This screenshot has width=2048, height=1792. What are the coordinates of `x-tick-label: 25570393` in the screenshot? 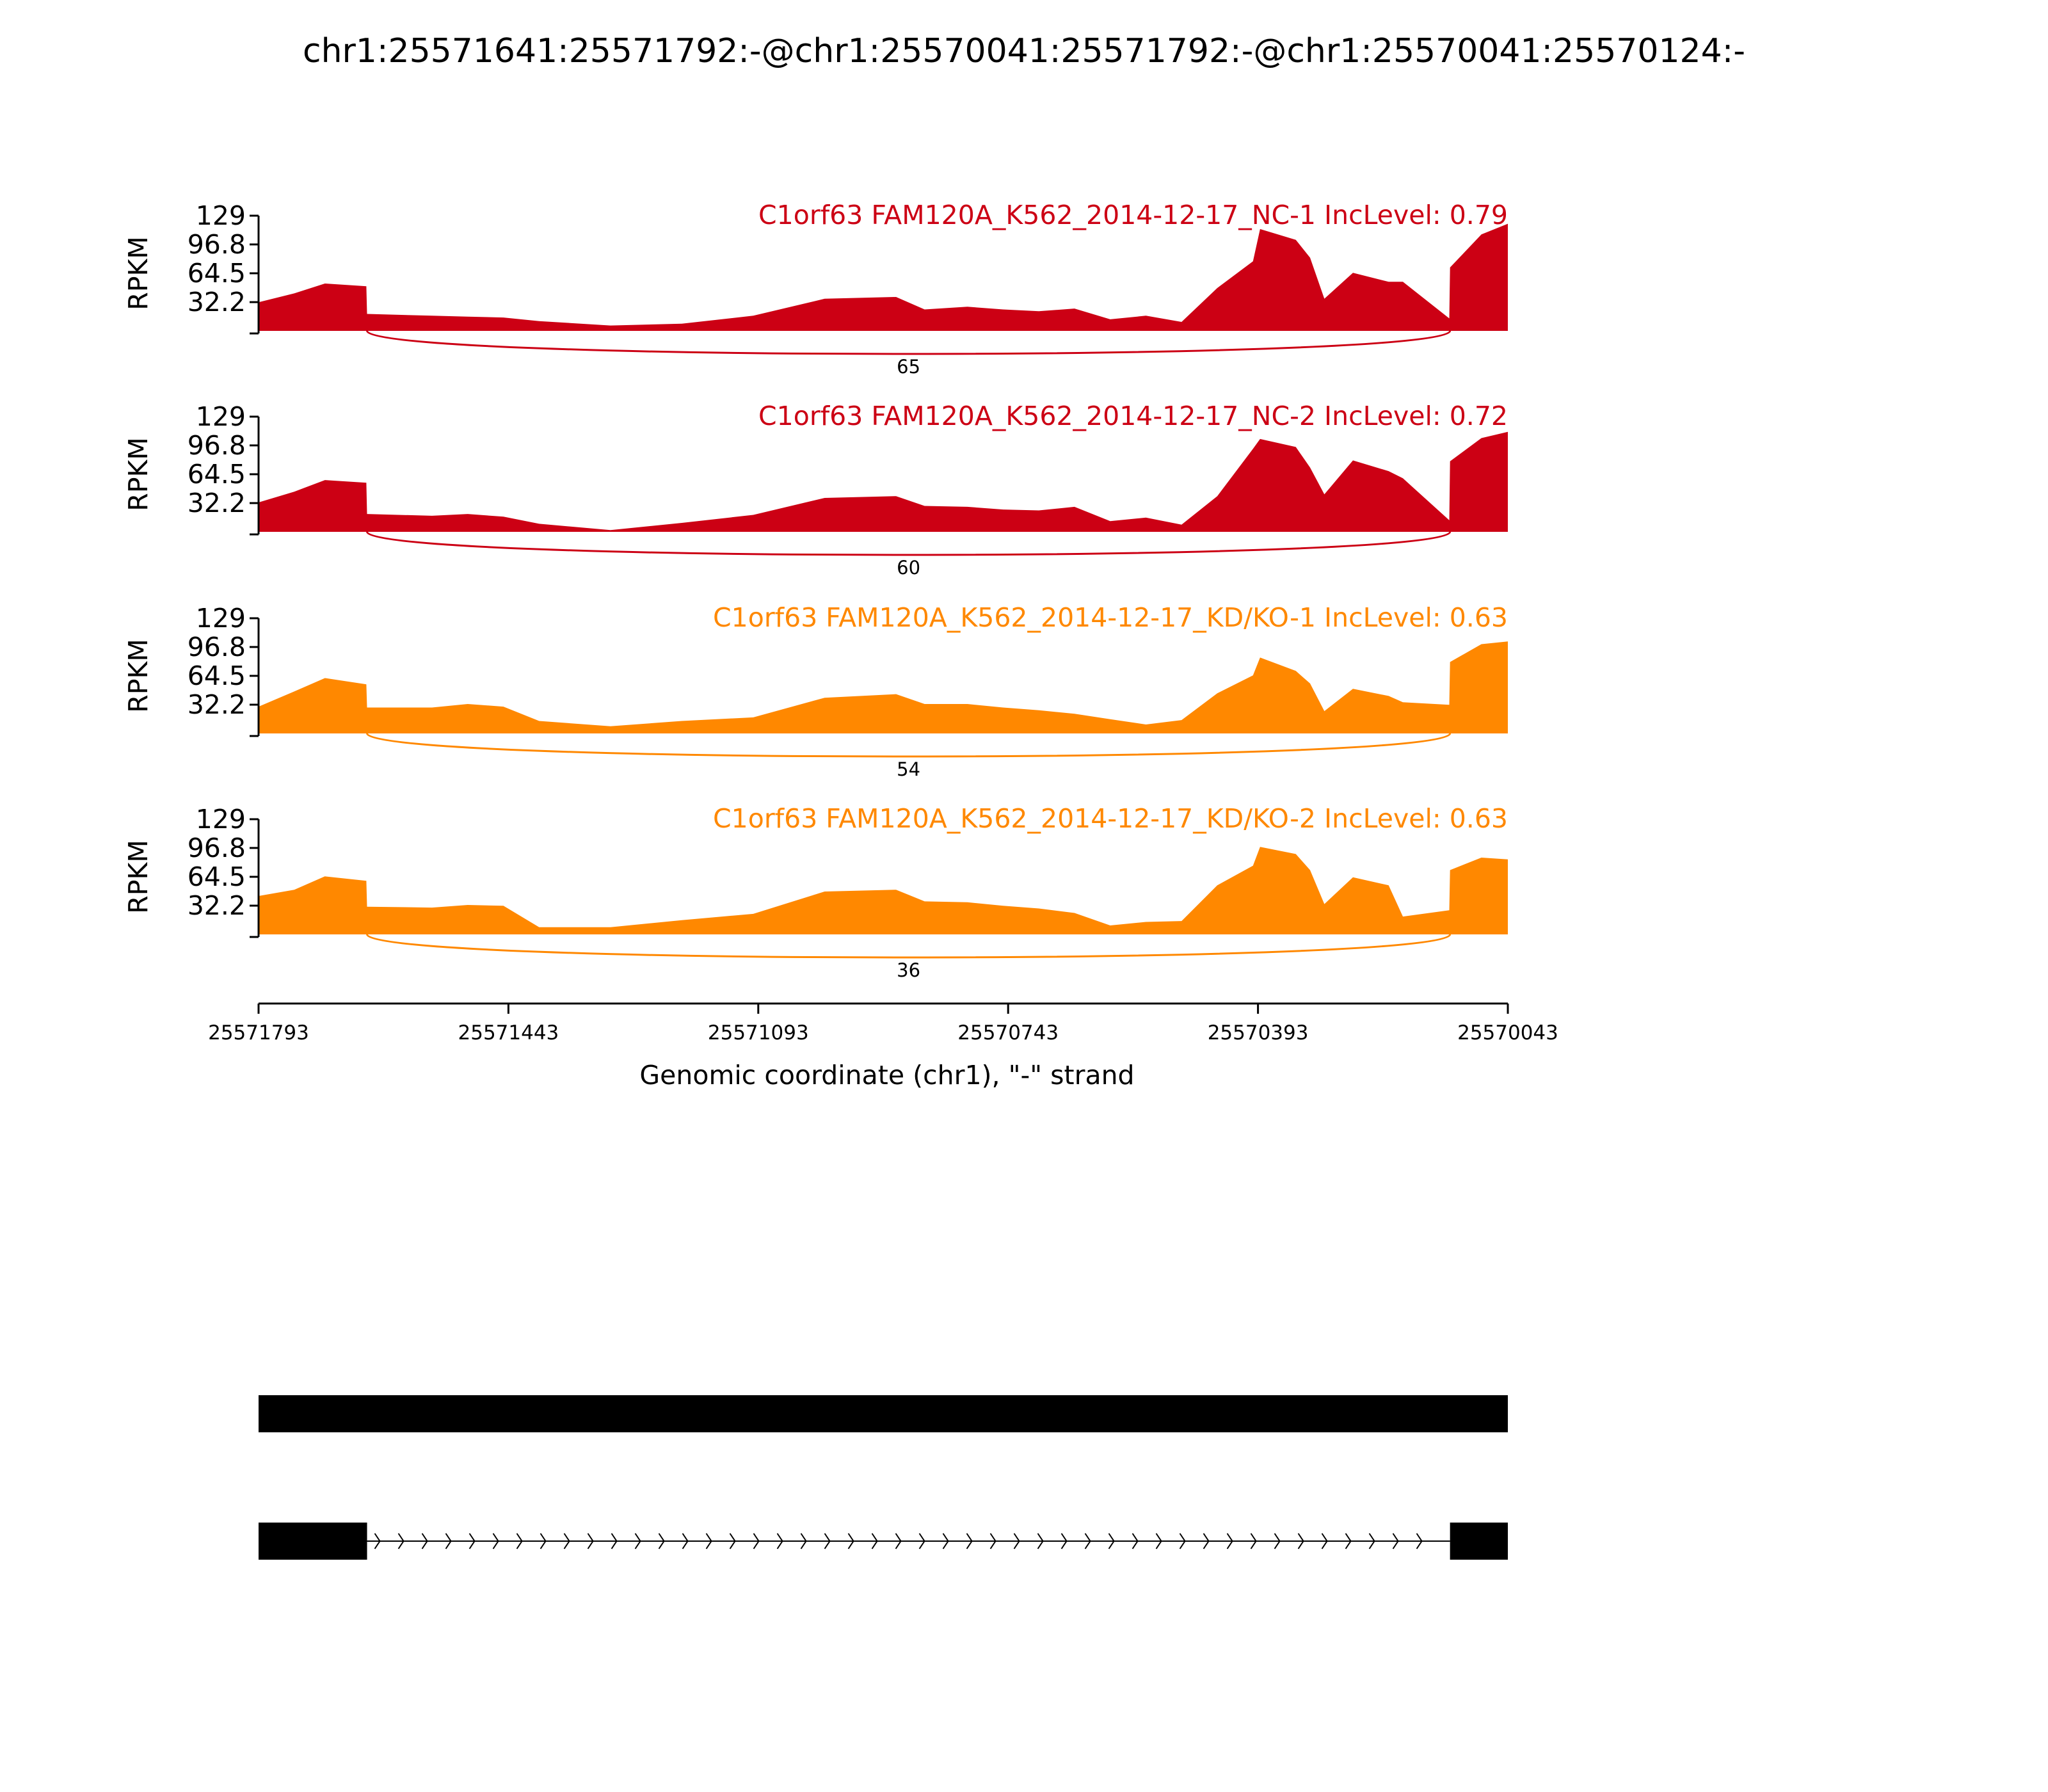 It's located at (1258, 1032).